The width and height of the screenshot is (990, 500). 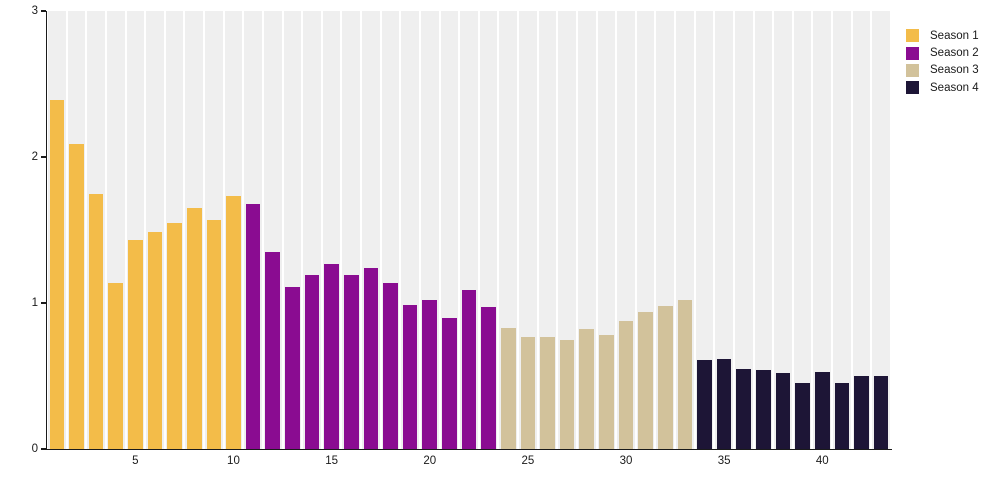 What do you see at coordinates (954, 53) in the screenshot?
I see `legend-label: Season 2` at bounding box center [954, 53].